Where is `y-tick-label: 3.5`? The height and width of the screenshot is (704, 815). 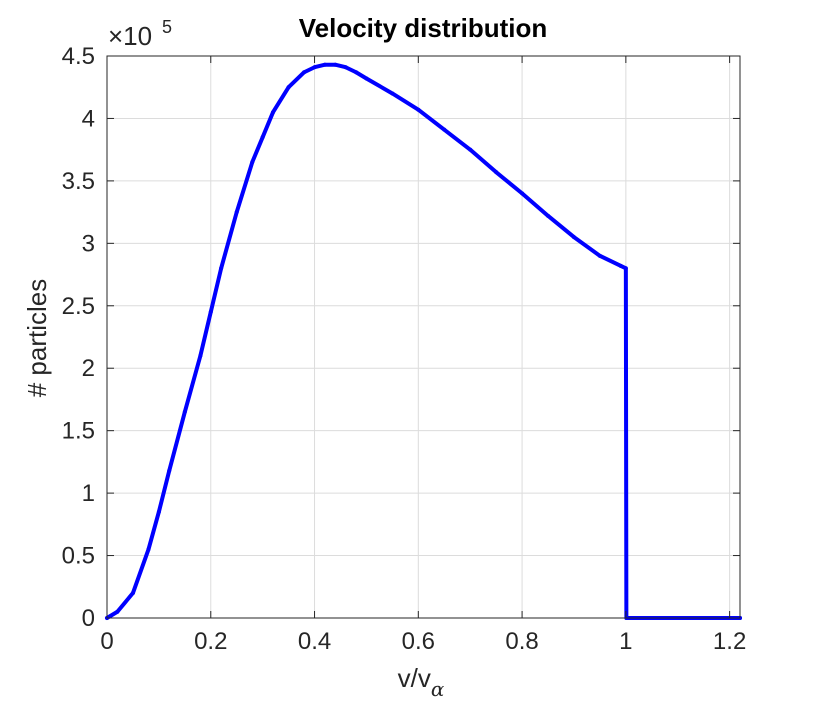
y-tick-label: 3.5 is located at coordinates (78, 181).